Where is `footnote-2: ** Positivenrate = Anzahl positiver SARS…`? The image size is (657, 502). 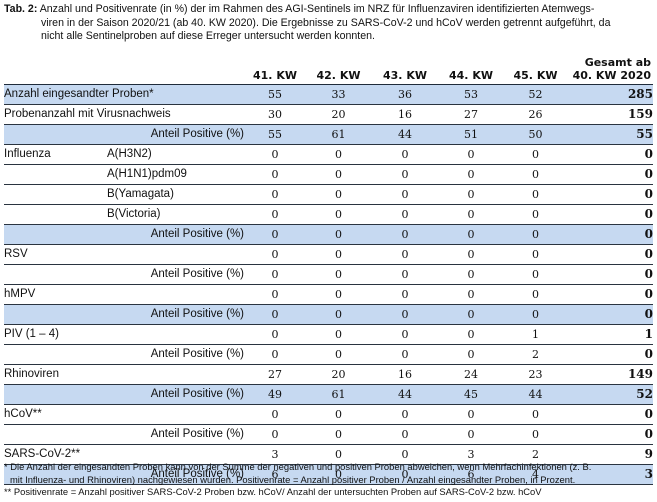 footnote-2: ** Positivenrate = Anzahl positiver SARS… is located at coordinates (273, 491).